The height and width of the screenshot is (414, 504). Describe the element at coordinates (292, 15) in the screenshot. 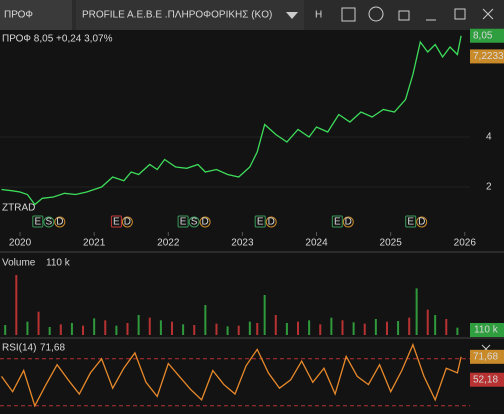

I see `dropdown-arrow` at that location.